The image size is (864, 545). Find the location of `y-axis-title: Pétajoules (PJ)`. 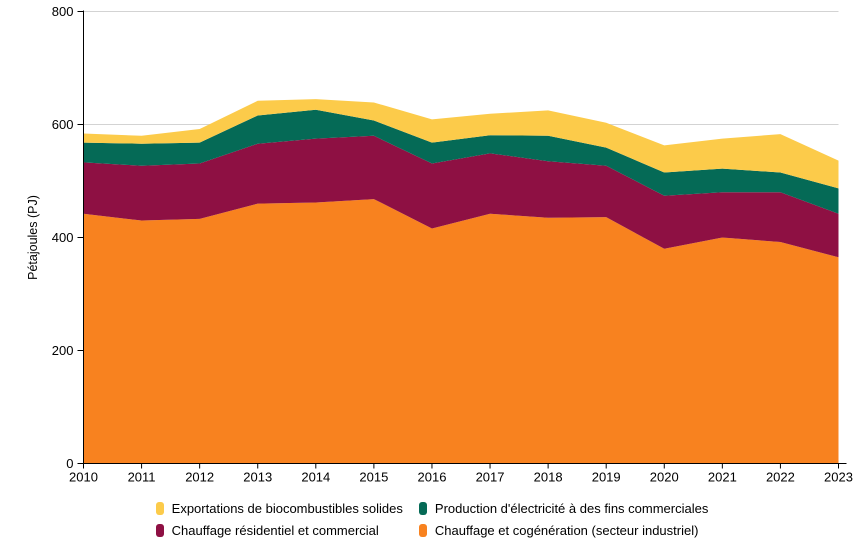

y-axis-title: Pétajoules (PJ) is located at coordinates (33, 237).